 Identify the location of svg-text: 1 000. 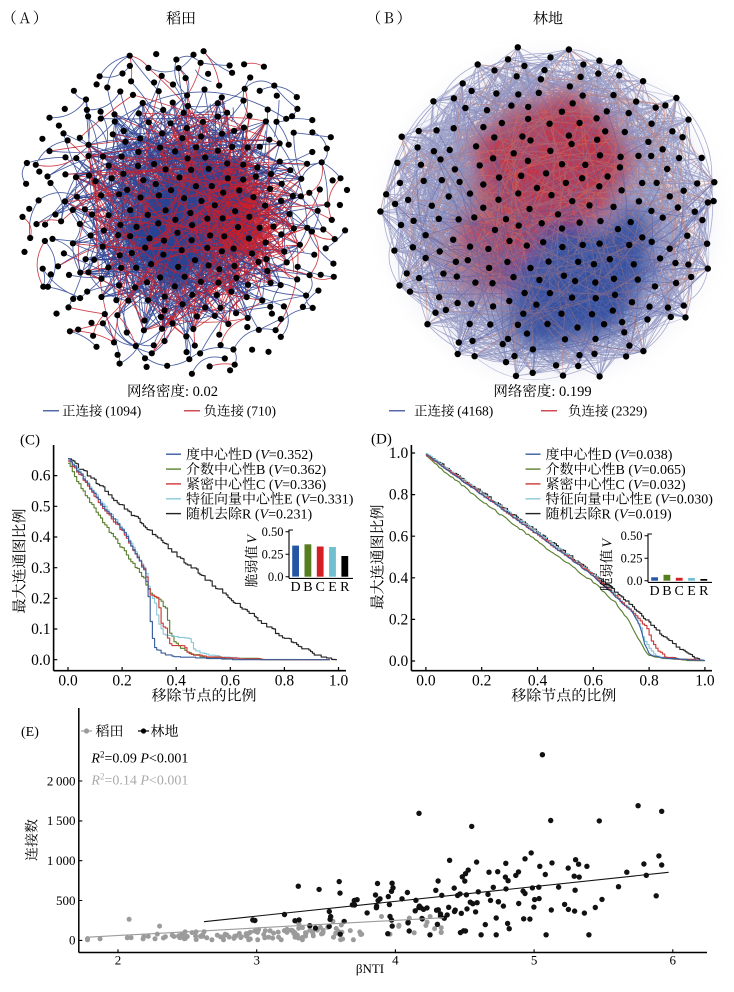
(61, 860).